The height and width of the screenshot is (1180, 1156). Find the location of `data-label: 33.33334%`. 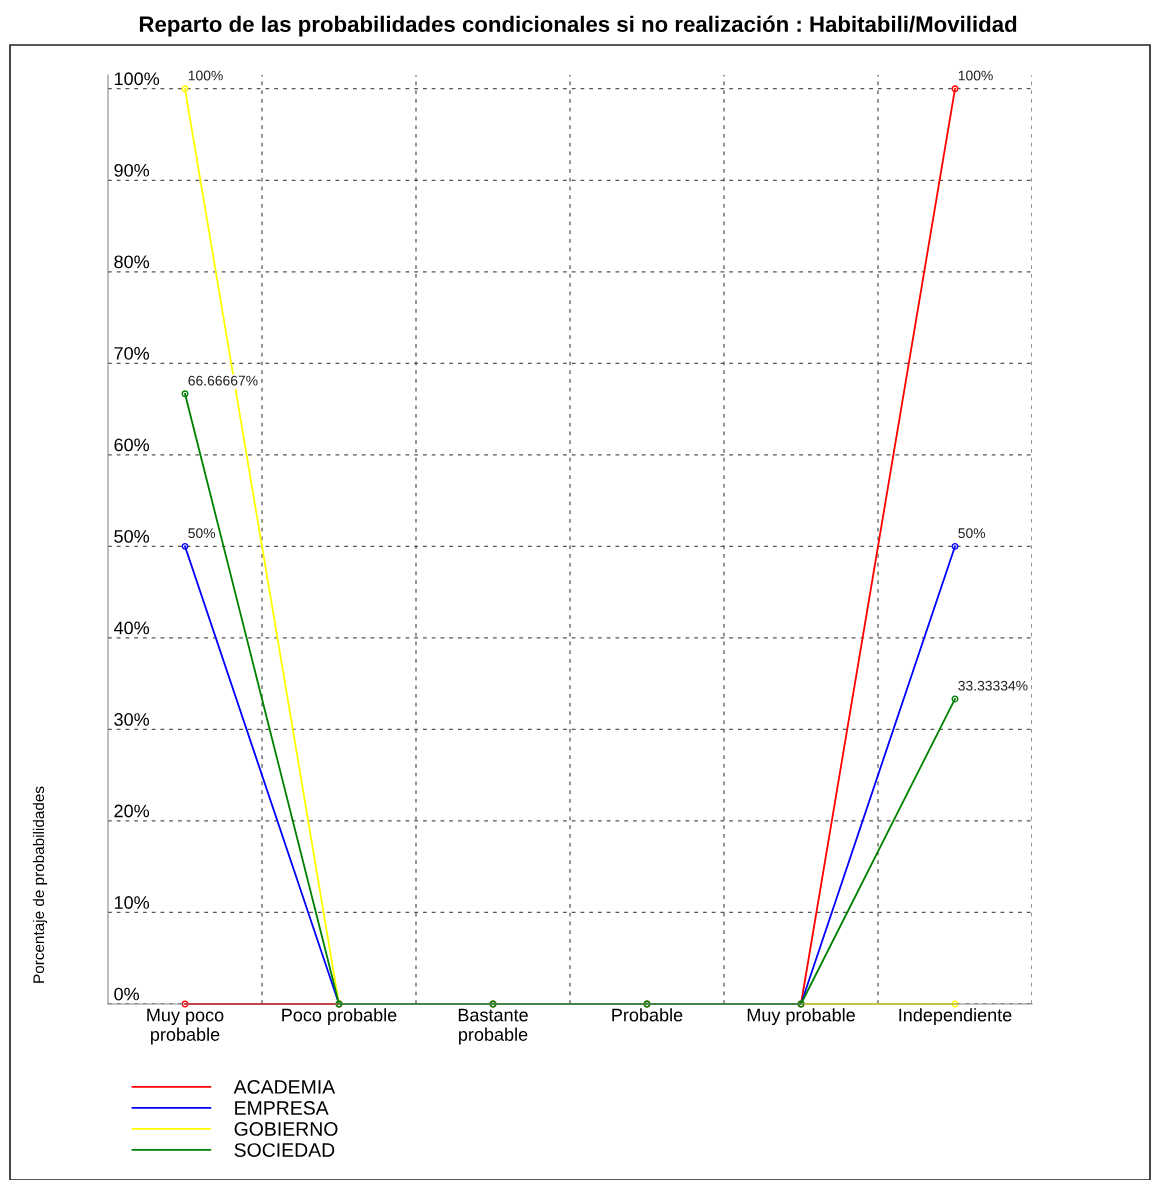

data-label: 33.33334% is located at coordinates (993, 685).